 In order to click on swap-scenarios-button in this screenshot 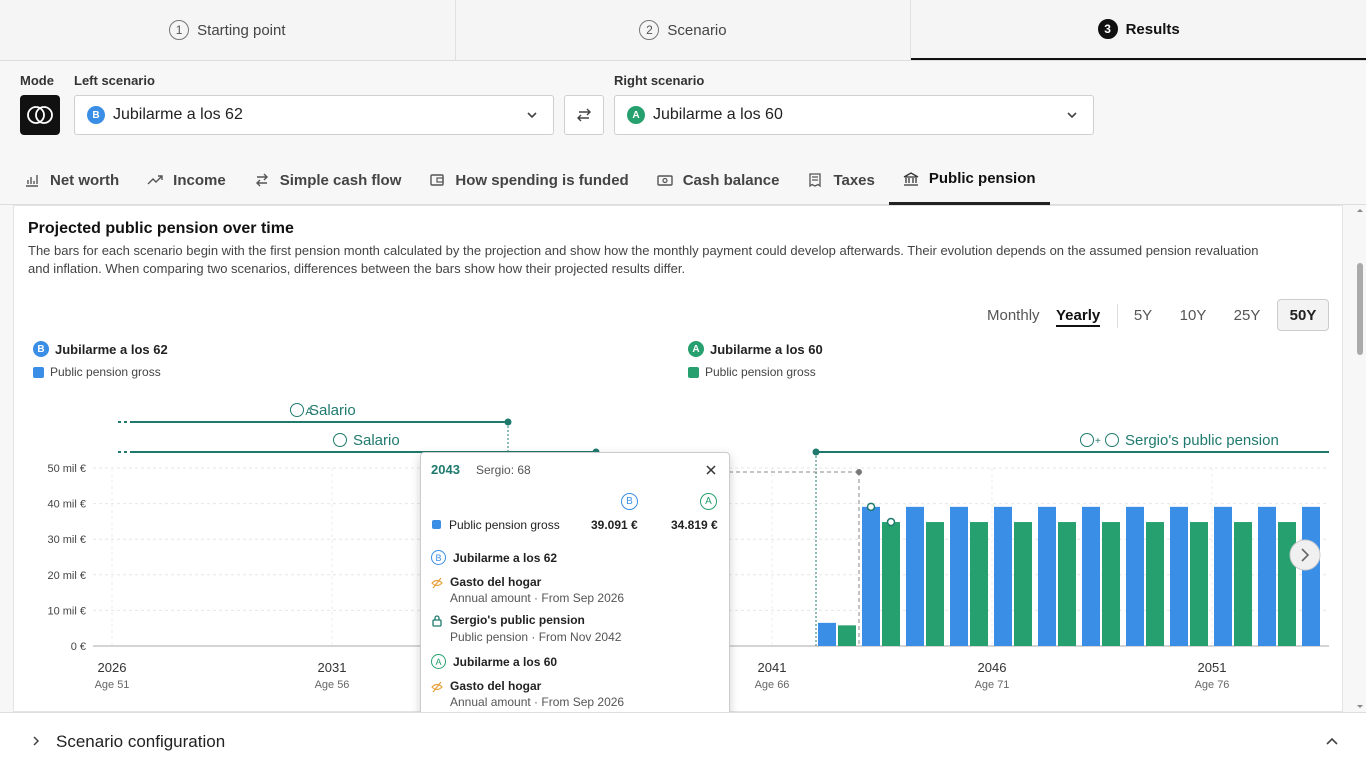, I will do `click(584, 115)`.